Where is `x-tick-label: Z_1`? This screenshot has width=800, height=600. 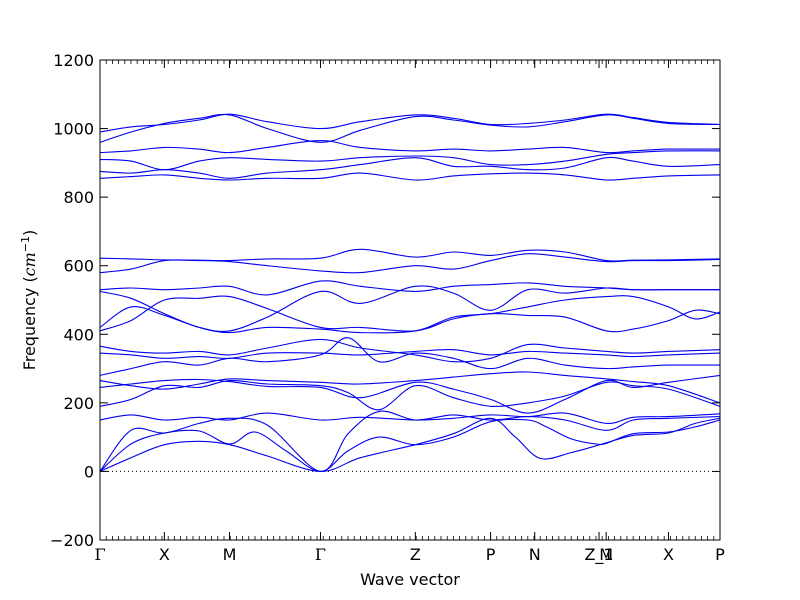
x-tick-label: Z_1 is located at coordinates (598, 555).